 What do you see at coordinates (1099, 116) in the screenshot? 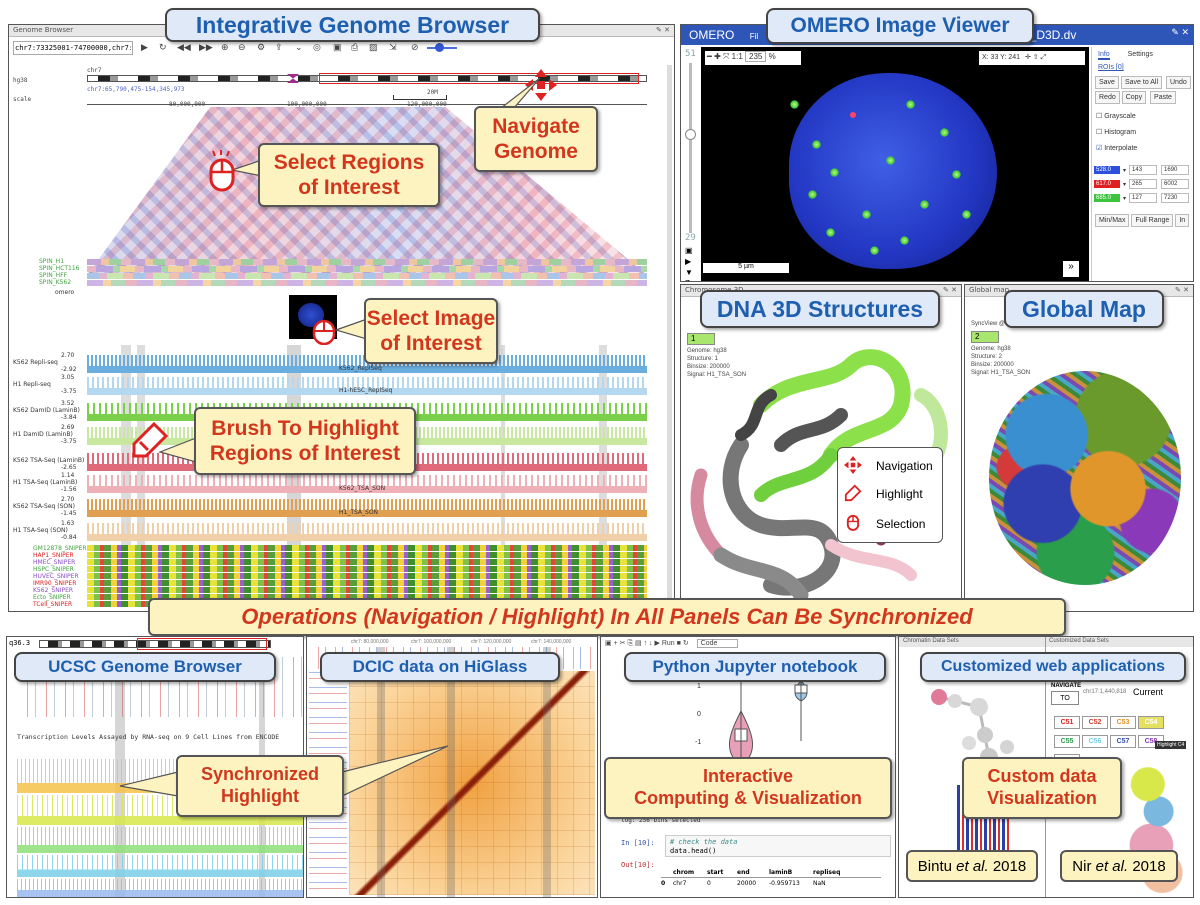
I see `grayscale-checkbox: ☐` at bounding box center [1099, 116].